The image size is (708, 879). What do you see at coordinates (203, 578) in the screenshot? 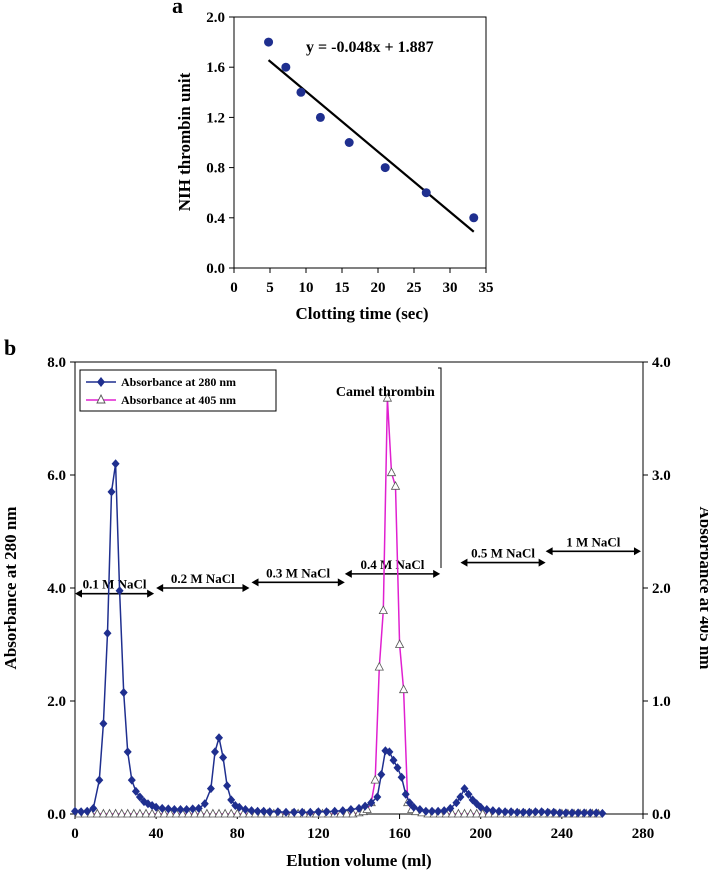
I see `salt-step-label: 0.2 M NaCl` at bounding box center [203, 578].